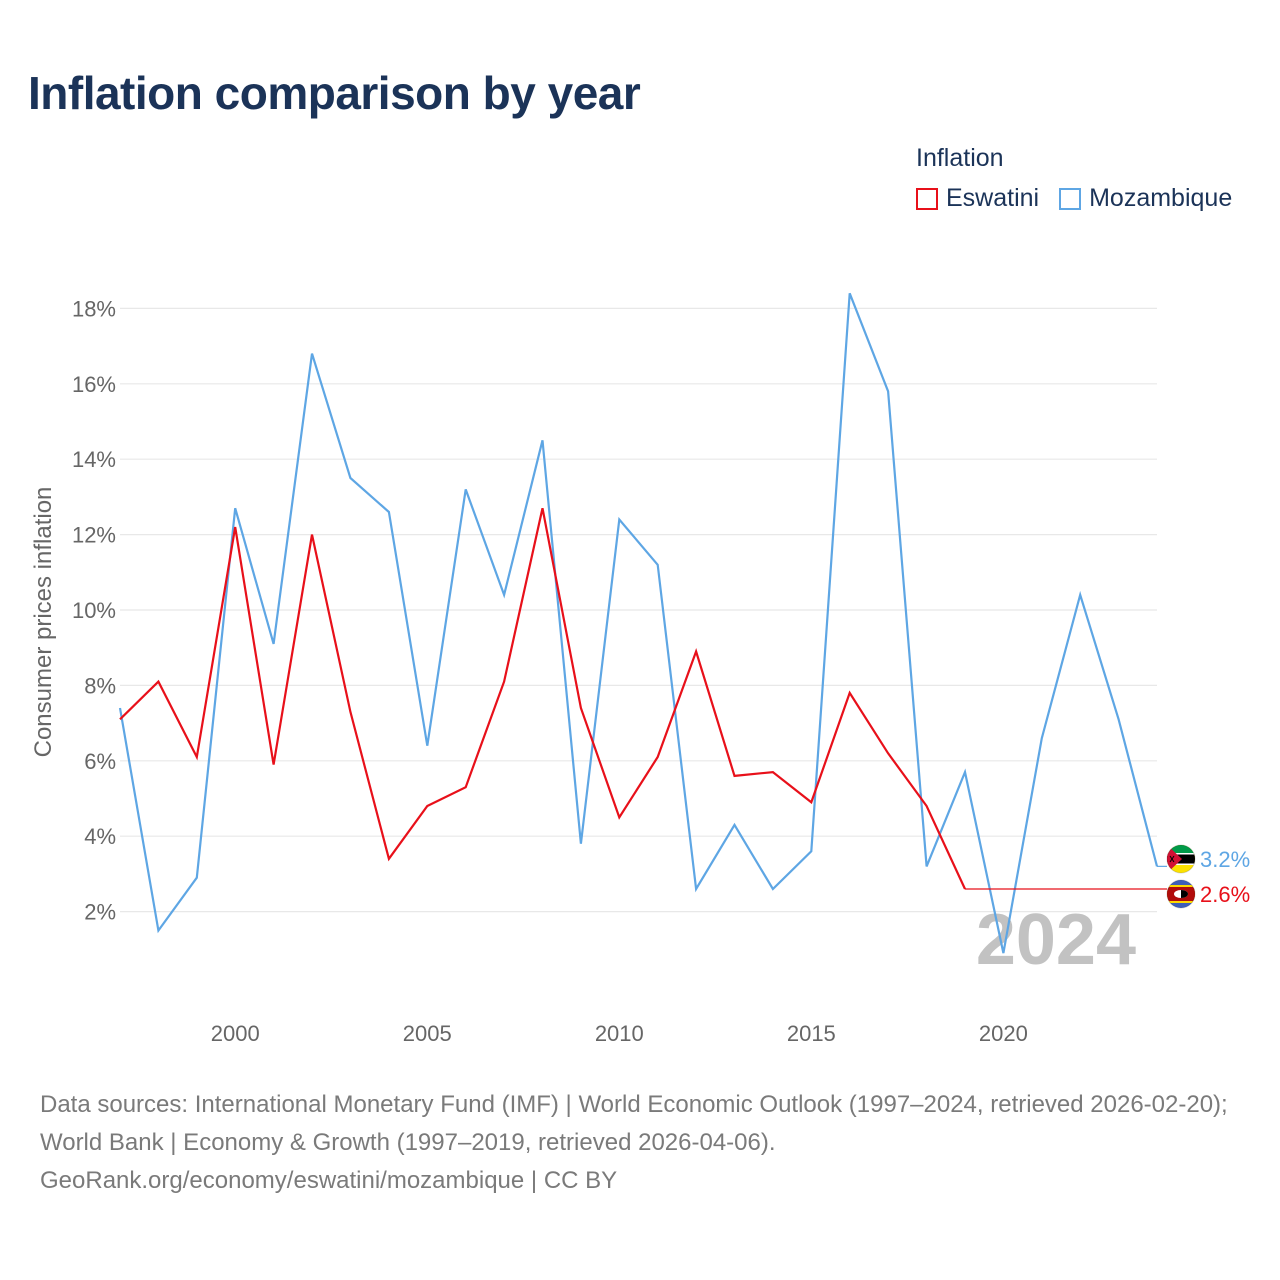 Image resolution: width=1280 pixels, height=1280 pixels. I want to click on y-tick-label: 14%, so click(94, 459).